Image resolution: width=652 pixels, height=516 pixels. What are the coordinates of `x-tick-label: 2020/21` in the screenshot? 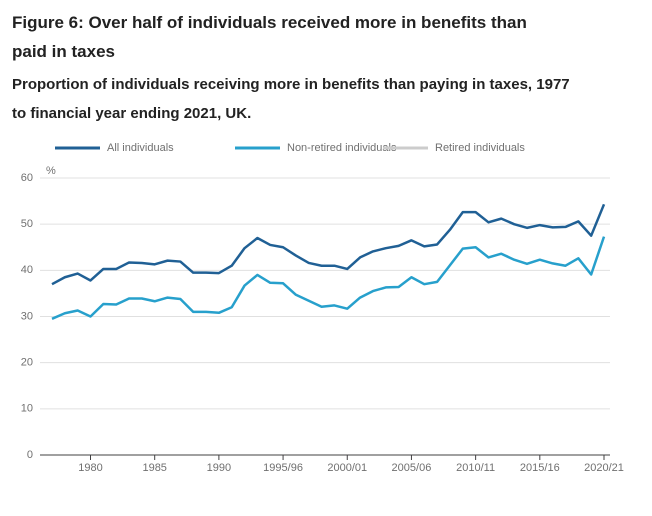 It's located at (604, 468).